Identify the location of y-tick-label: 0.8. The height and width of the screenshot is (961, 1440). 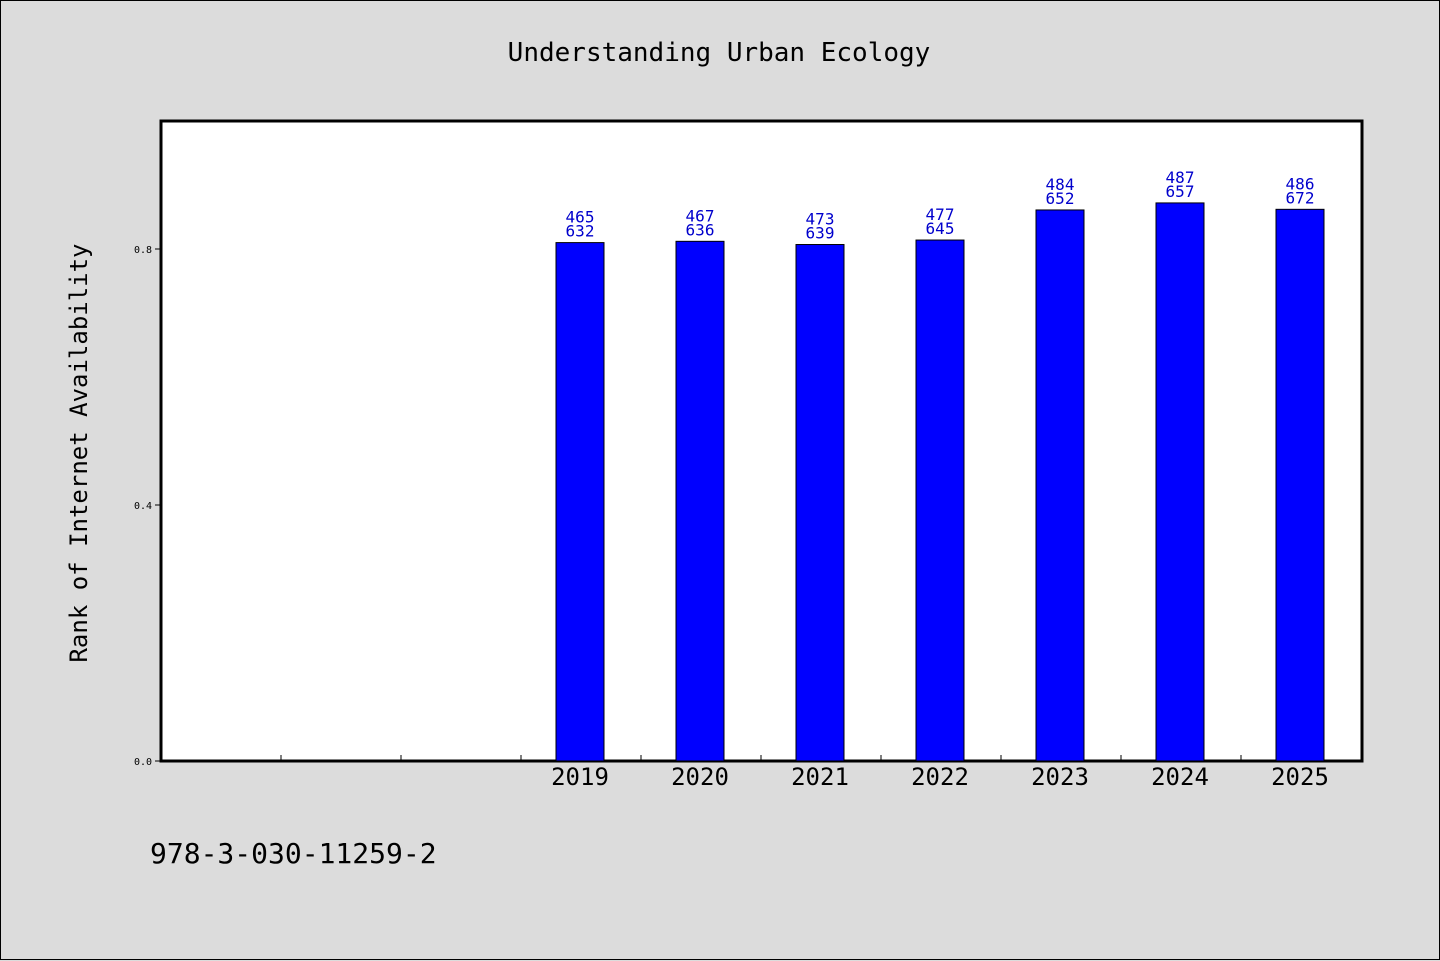
(143, 250).